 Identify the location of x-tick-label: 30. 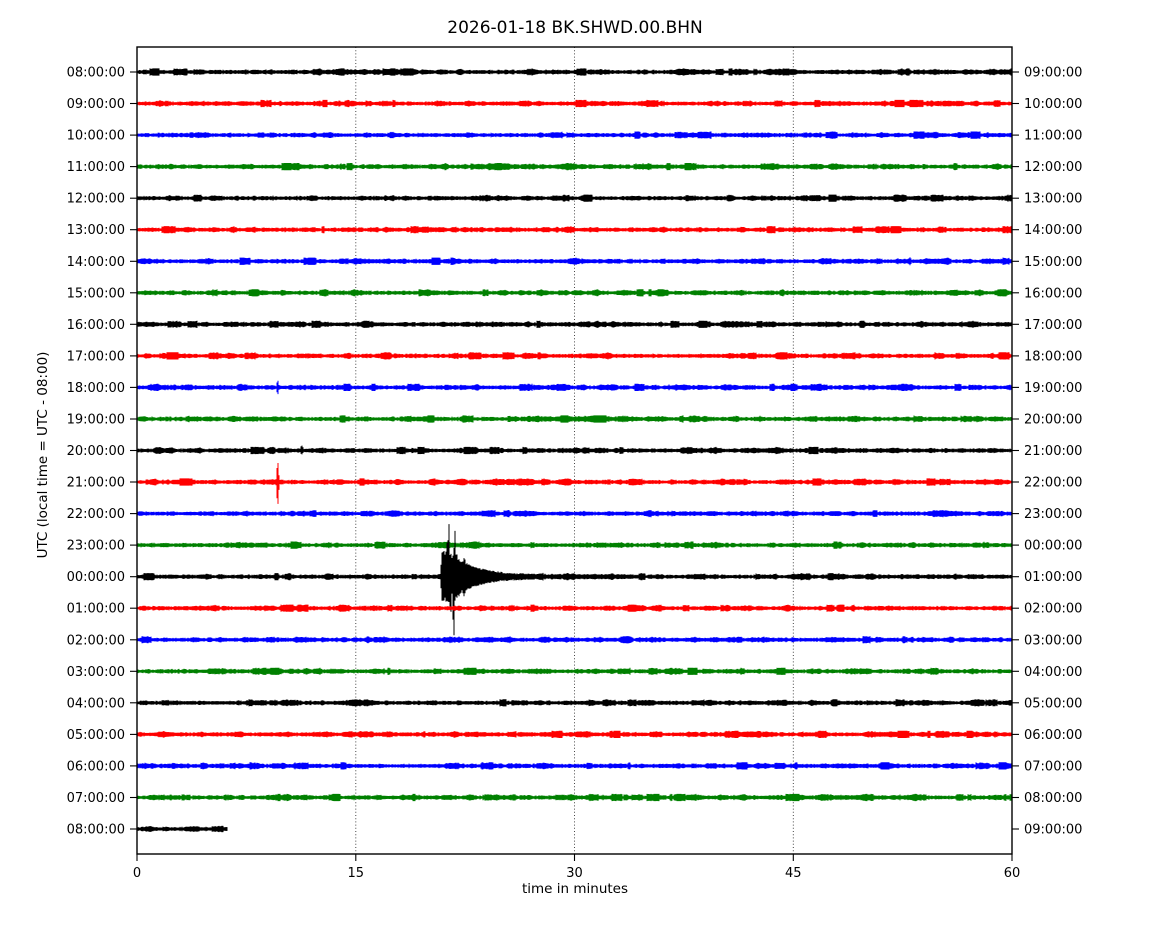
(574, 873).